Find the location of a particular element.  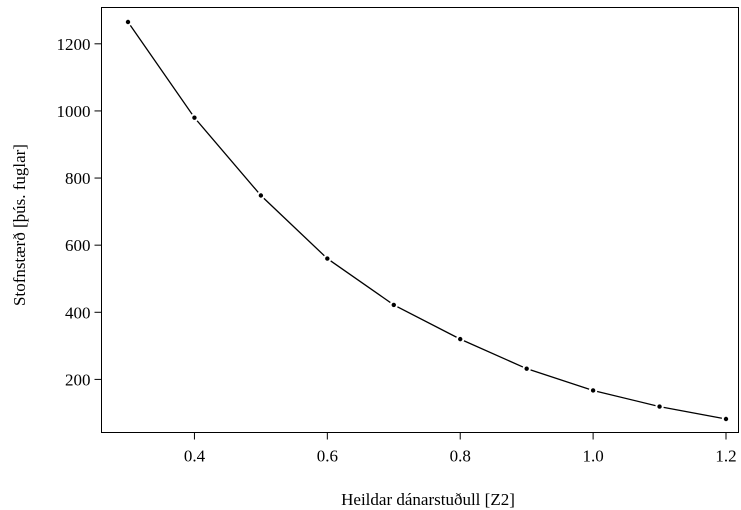

y-tick-label: 400 is located at coordinates (78, 312).